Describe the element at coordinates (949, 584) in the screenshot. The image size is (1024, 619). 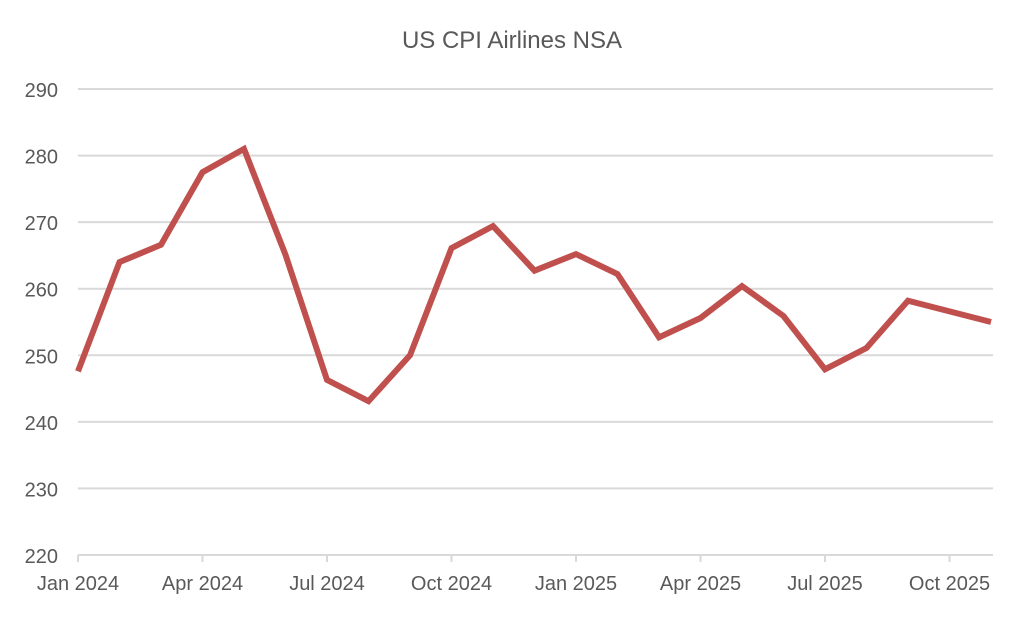
I see `x-tick-label: Oct 2025` at that location.